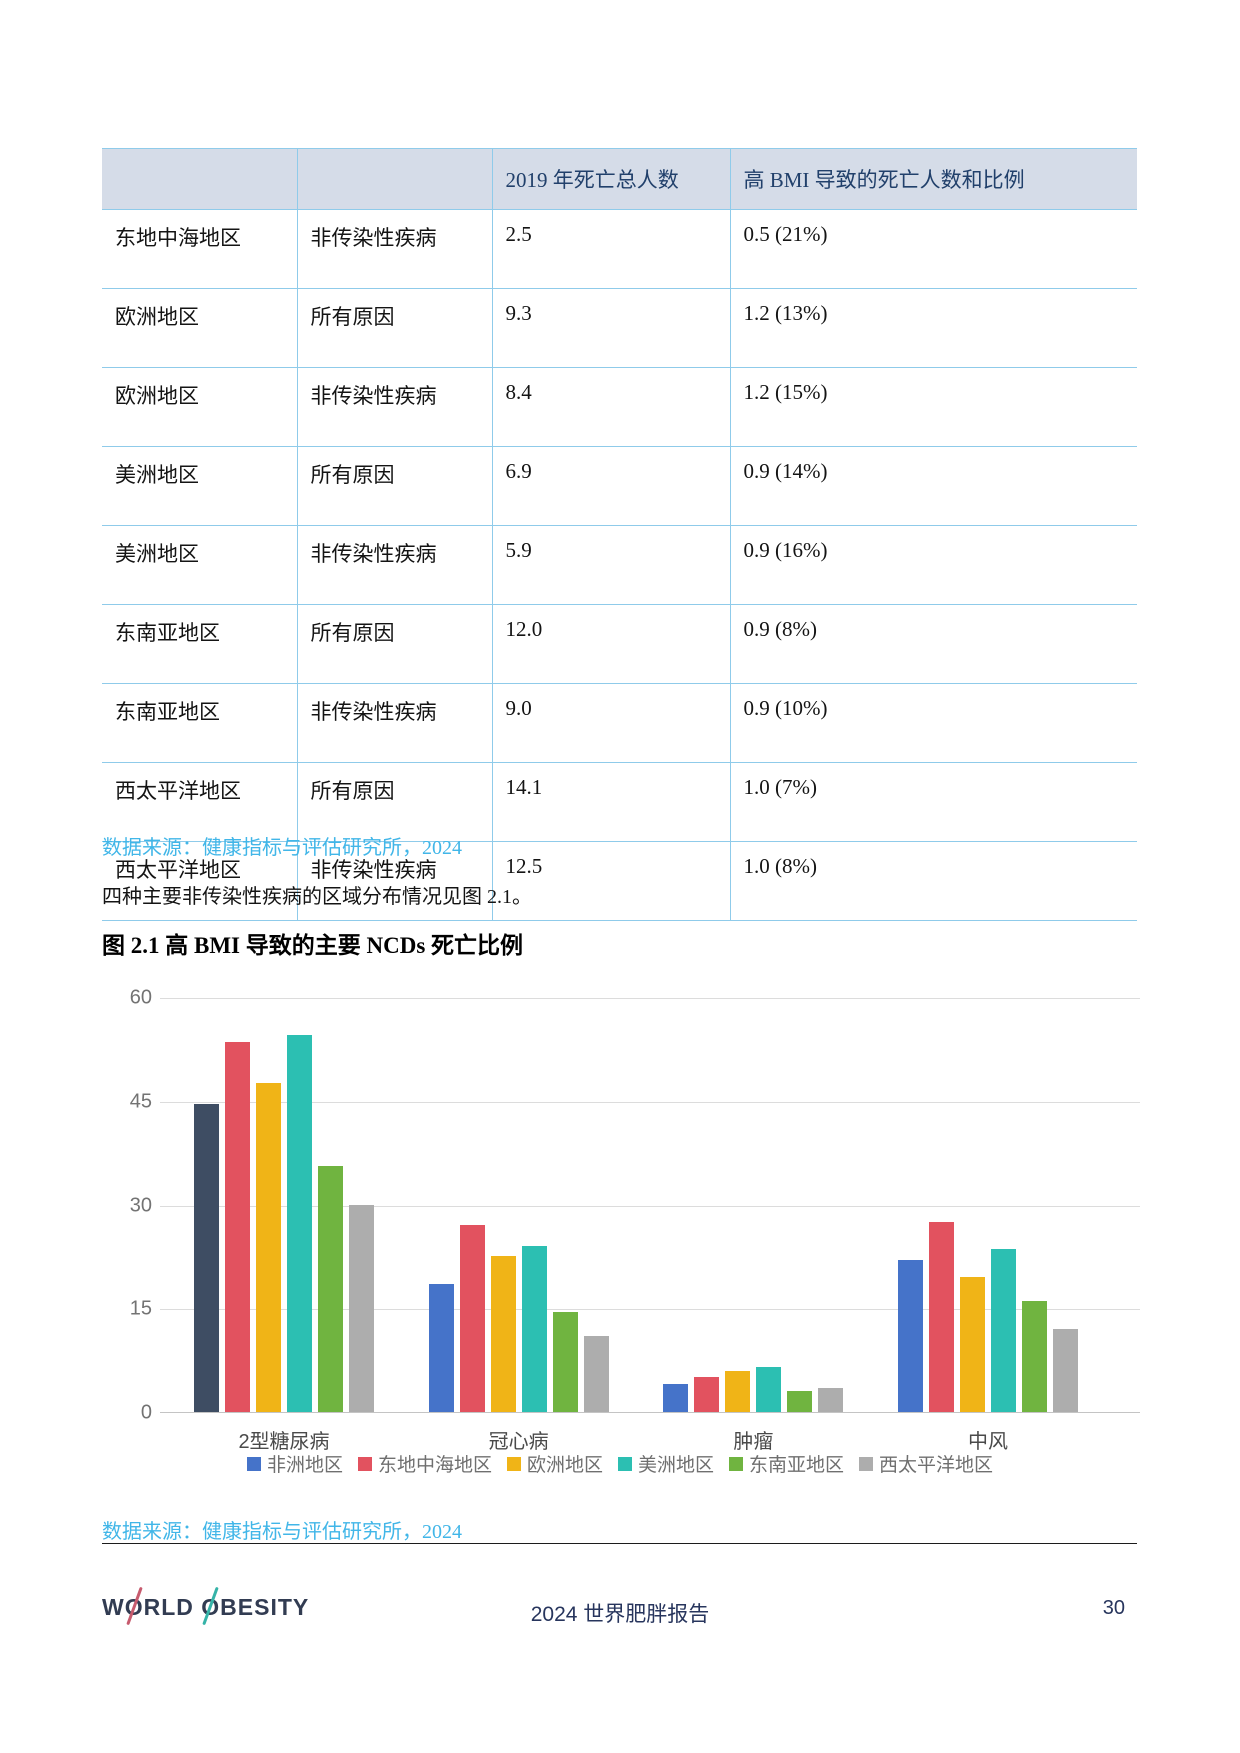 The height and width of the screenshot is (1753, 1240). I want to click on y-tick-label: 45, so click(140, 1101).